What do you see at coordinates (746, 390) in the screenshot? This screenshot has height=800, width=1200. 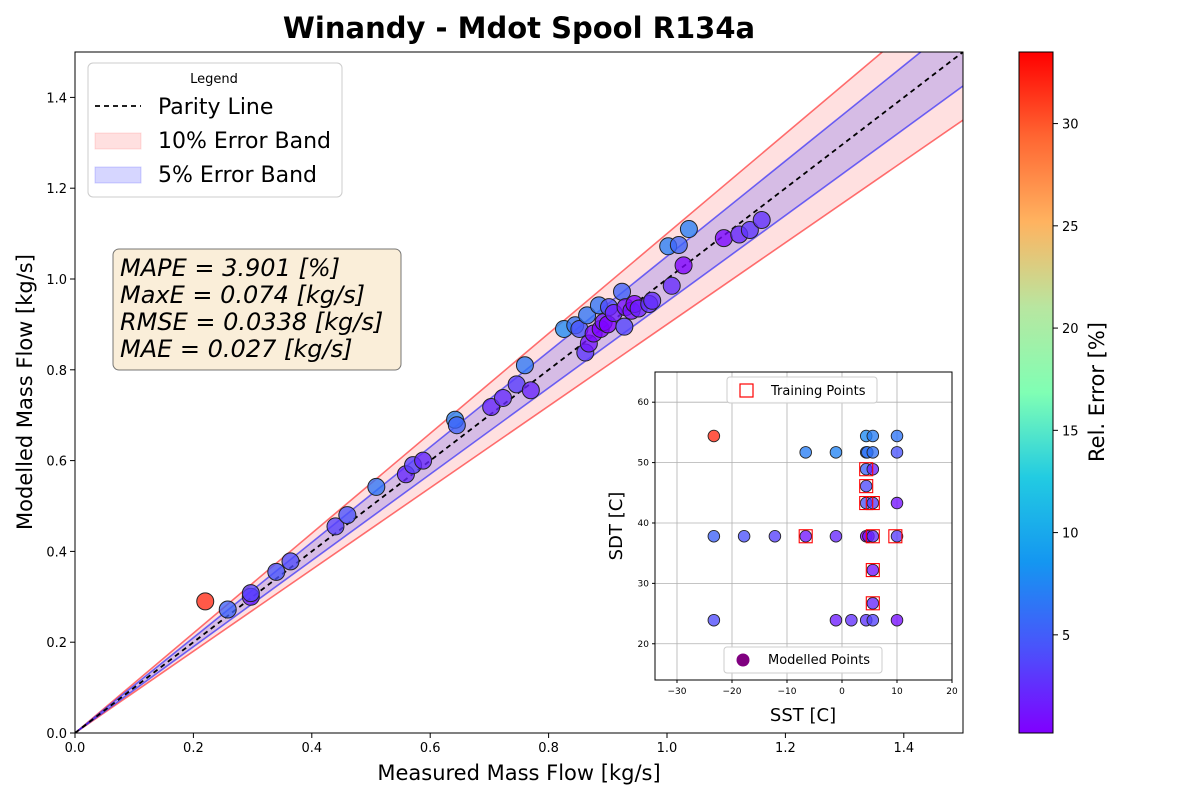 I see `training-points-legend-marker` at bounding box center [746, 390].